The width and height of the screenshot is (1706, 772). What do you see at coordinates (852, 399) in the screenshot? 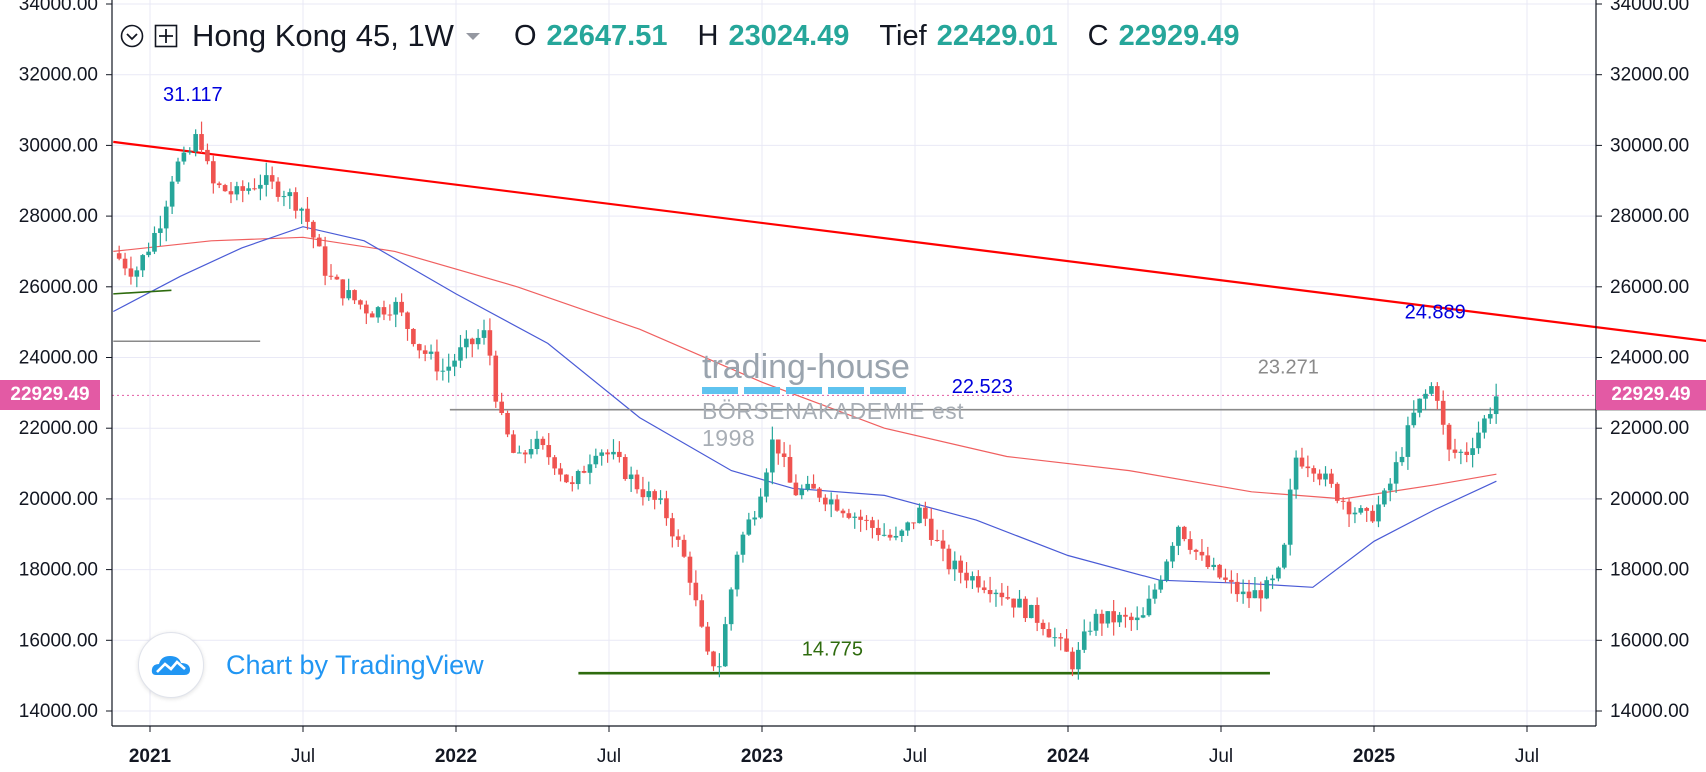
I see `watermark: trading-house BÖRSENAKADEMIE est 1998` at bounding box center [852, 399].